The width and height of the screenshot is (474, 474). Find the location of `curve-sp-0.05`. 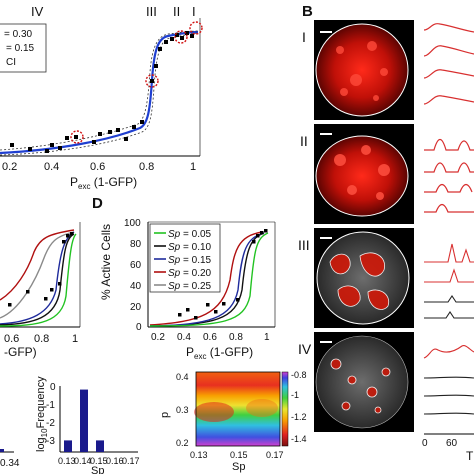

curve-sp-0.05 is located at coordinates (209, 279).